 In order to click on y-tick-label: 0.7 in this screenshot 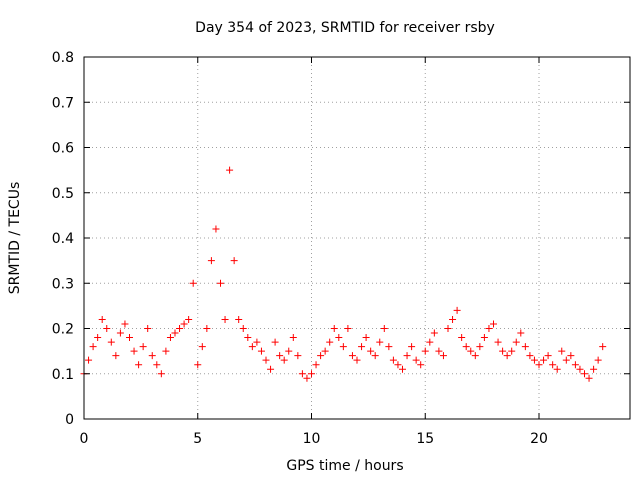, I will do `click(63, 103)`.